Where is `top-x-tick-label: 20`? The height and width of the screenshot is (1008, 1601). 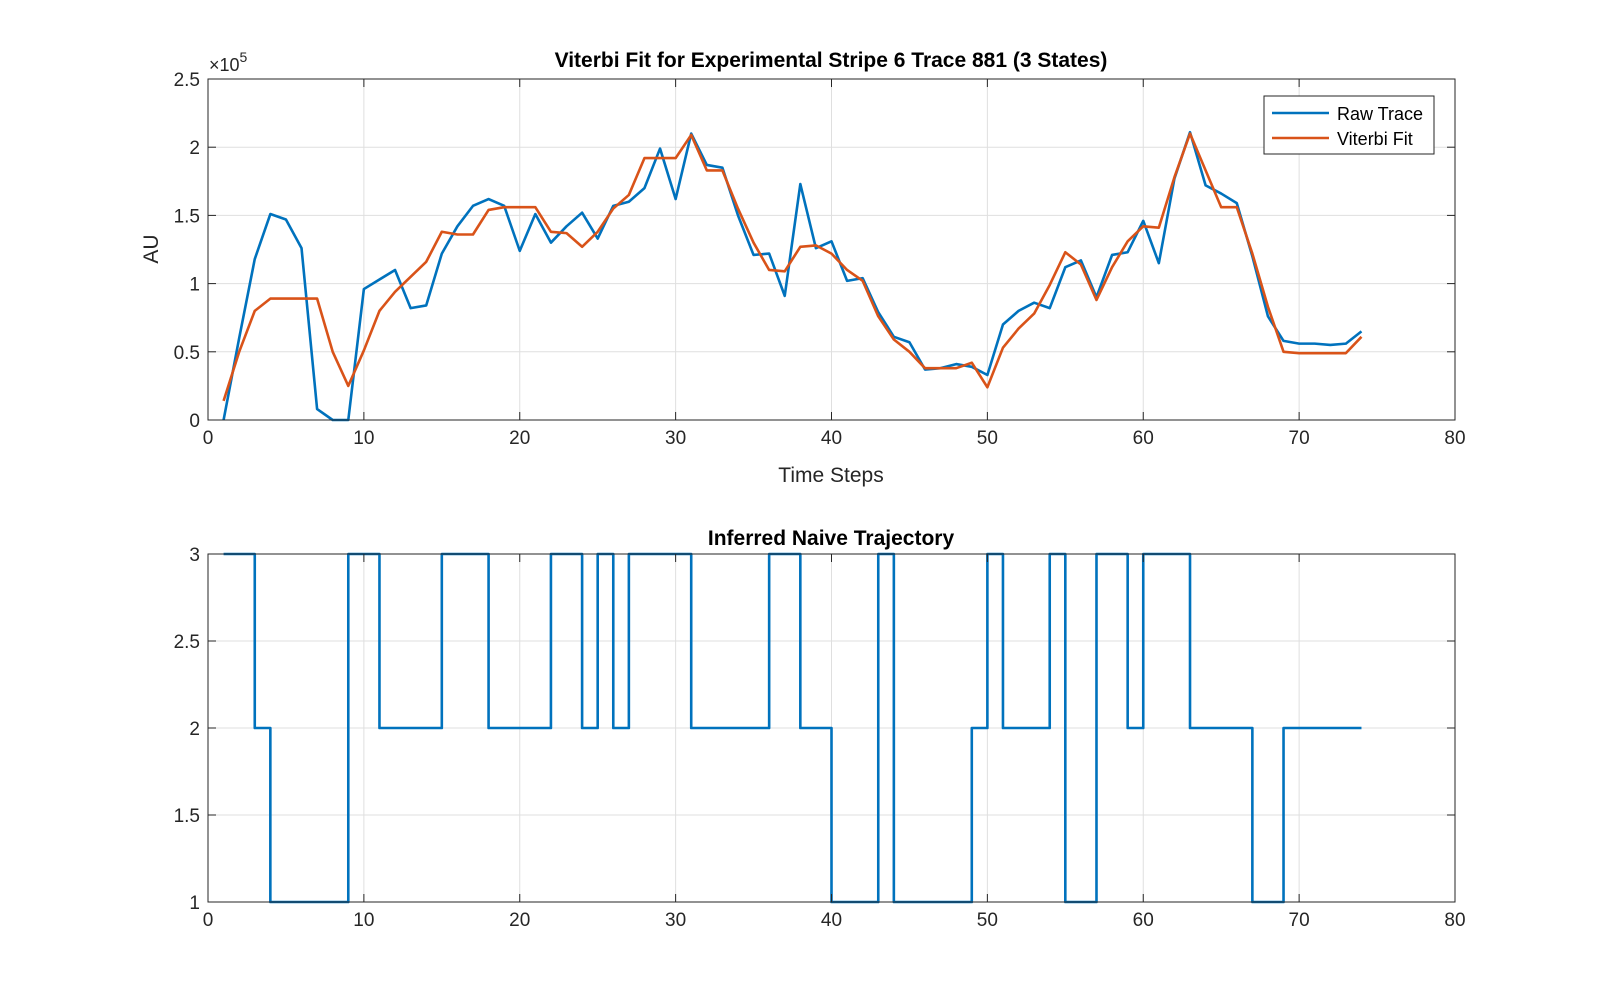
top-x-tick-label: 20 is located at coordinates (519, 438).